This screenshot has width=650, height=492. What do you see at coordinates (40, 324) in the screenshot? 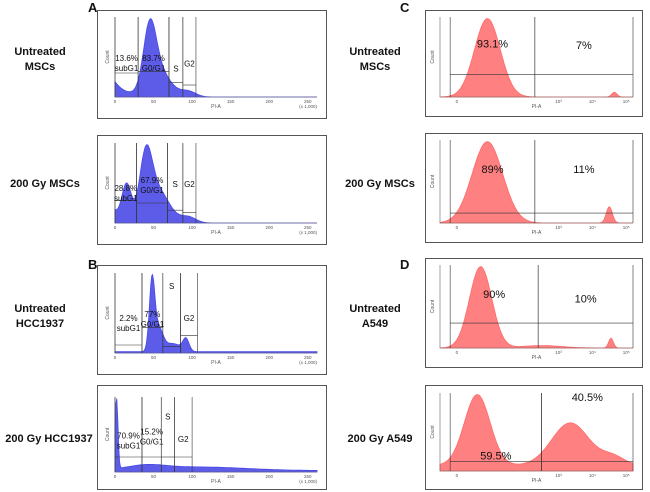
I see `row-label-line: HCC1937` at bounding box center [40, 324].